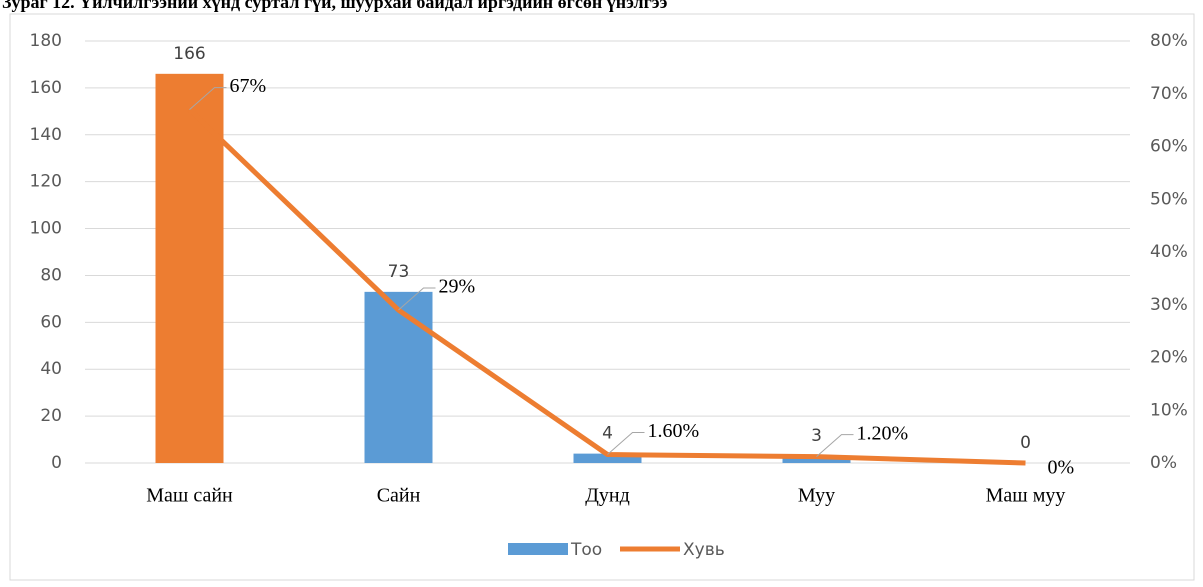  Describe the element at coordinates (248, 86) in the screenshot. I see `line-label: 67%` at that location.